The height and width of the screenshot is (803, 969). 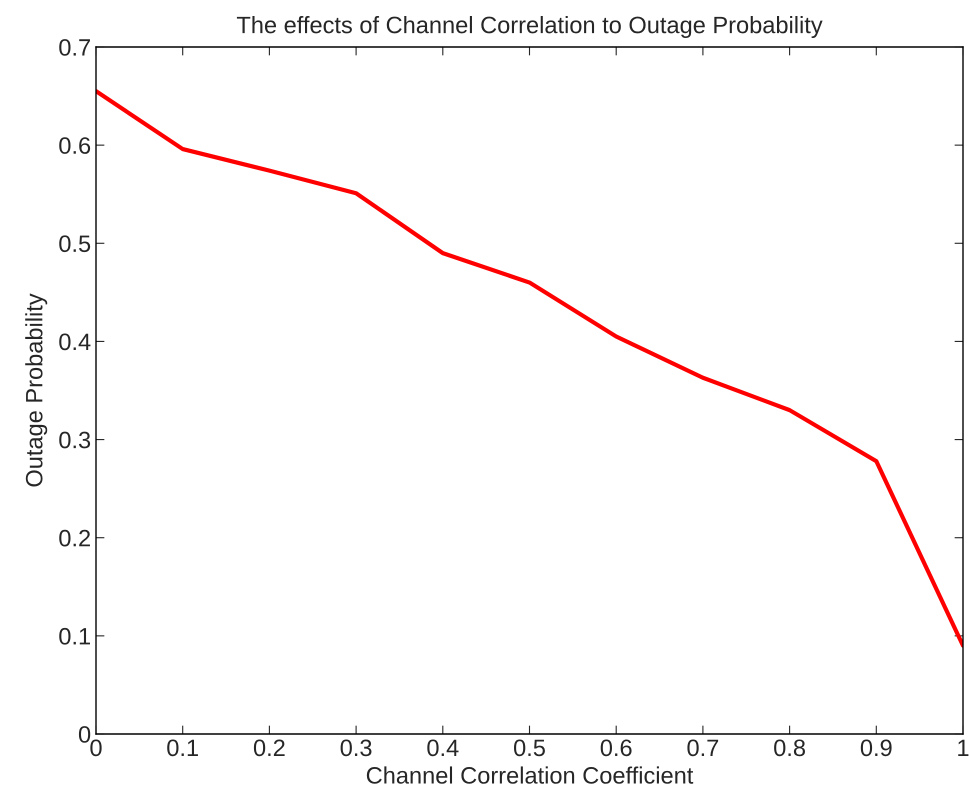 I want to click on x-tick-label: 0.1, so click(x=182, y=747).